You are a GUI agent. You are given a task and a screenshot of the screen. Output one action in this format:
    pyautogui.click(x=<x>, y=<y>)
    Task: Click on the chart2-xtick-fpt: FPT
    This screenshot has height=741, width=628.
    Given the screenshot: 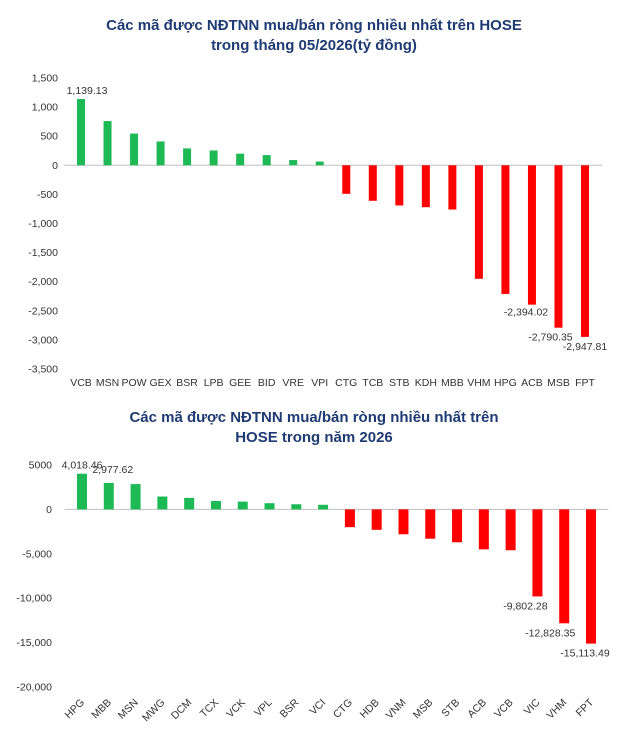 What is the action you would take?
    pyautogui.click(x=585, y=707)
    